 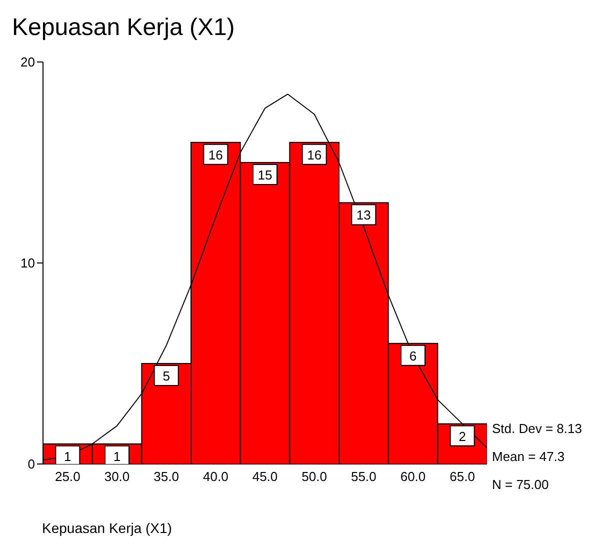 What do you see at coordinates (363, 215) in the screenshot?
I see `data-label: 13` at bounding box center [363, 215].